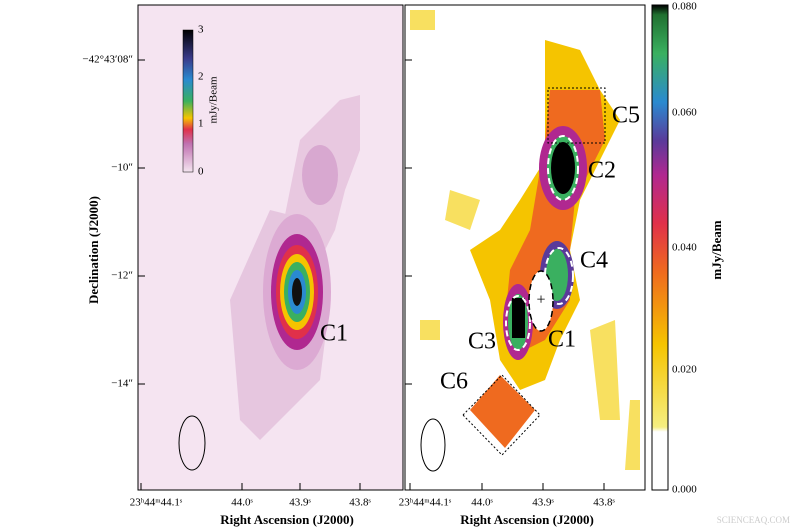 The image size is (800, 530). I want to click on y-tick-label: −42°43′08″, so click(107, 60).